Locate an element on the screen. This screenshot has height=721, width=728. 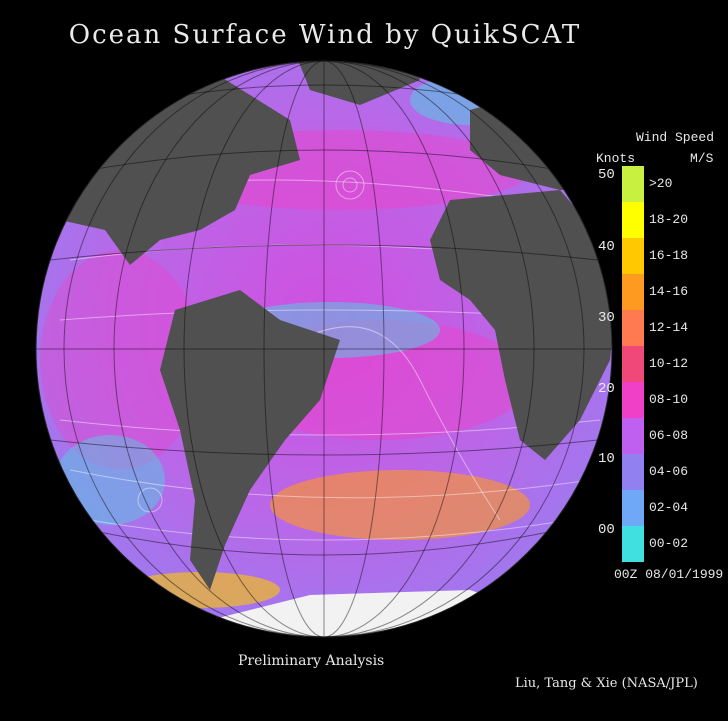
color-legend-bar is located at coordinates (633, 364).